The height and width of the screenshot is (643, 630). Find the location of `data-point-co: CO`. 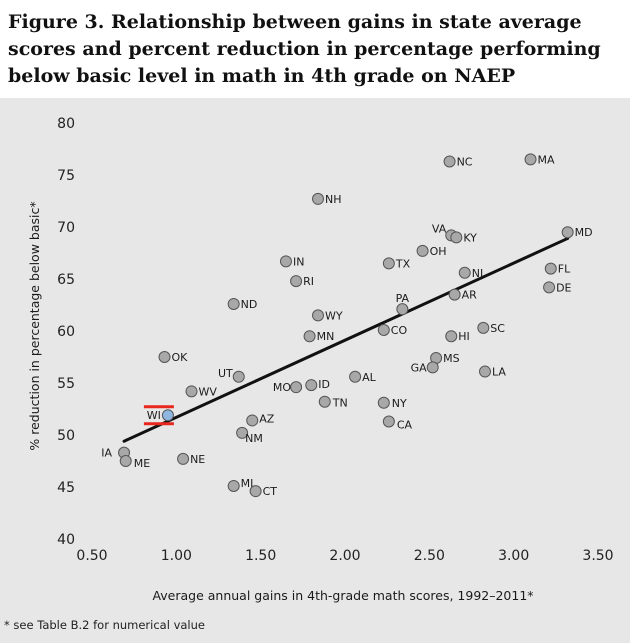

data-point-co: CO is located at coordinates (392, 330).